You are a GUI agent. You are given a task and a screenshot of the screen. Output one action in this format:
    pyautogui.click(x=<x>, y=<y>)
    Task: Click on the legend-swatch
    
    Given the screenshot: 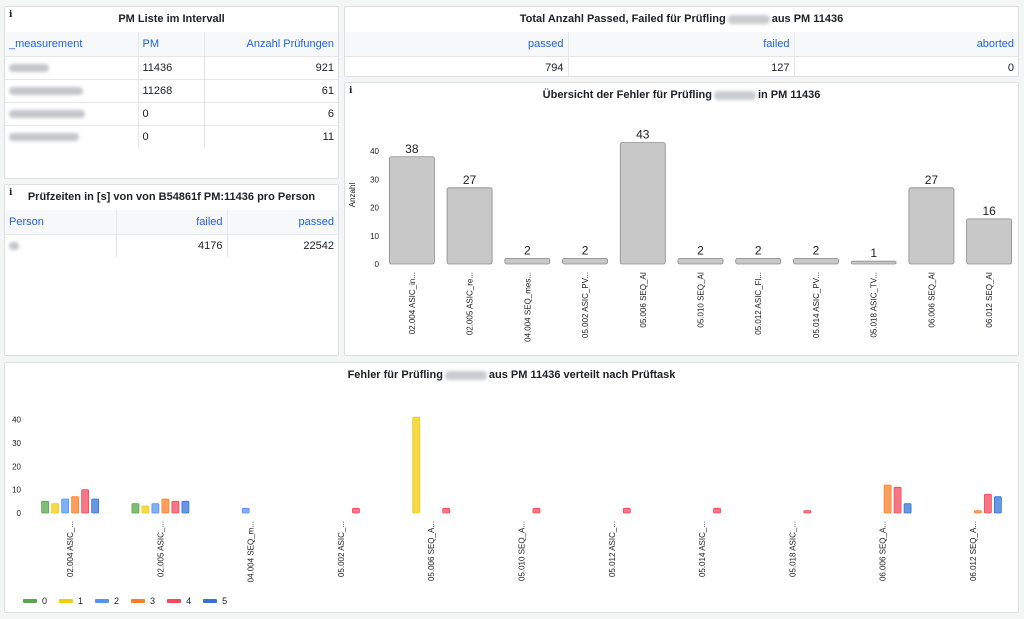 What is the action you would take?
    pyautogui.click(x=138, y=601)
    